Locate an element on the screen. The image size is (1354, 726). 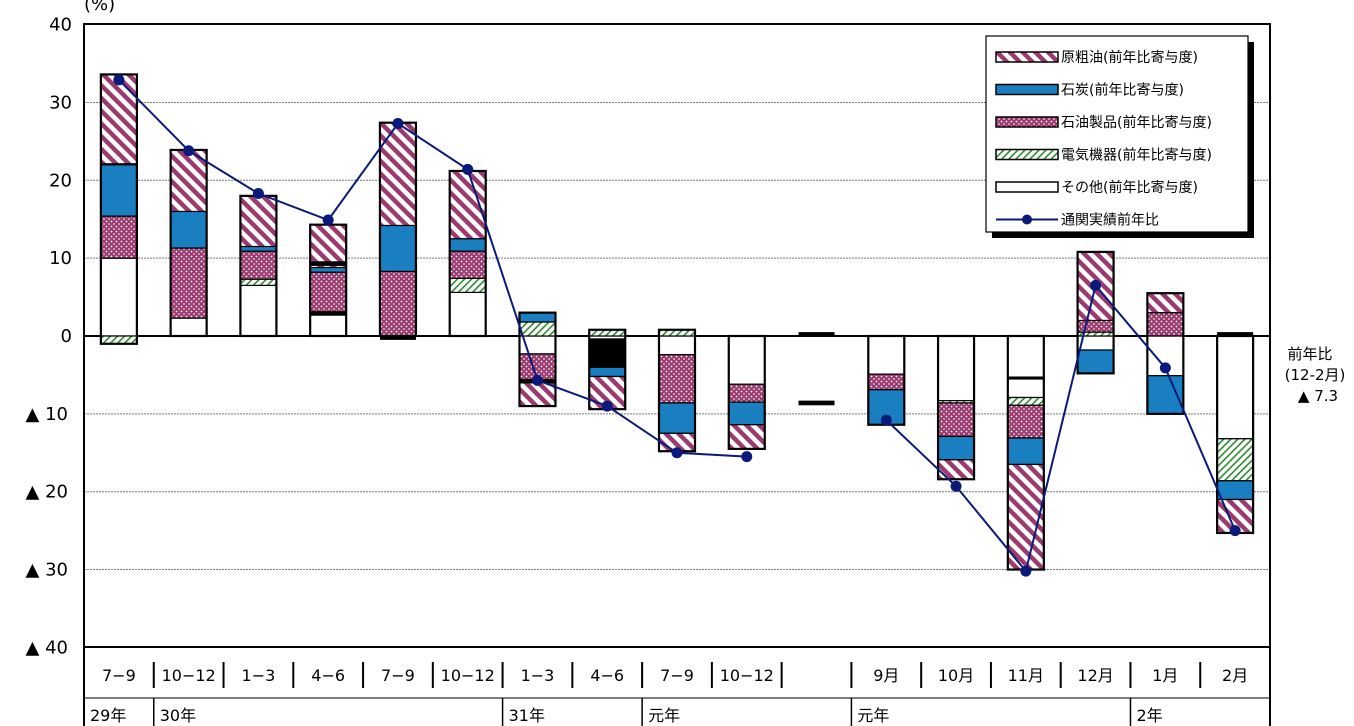
legend-swatch-other is located at coordinates (1027, 187).